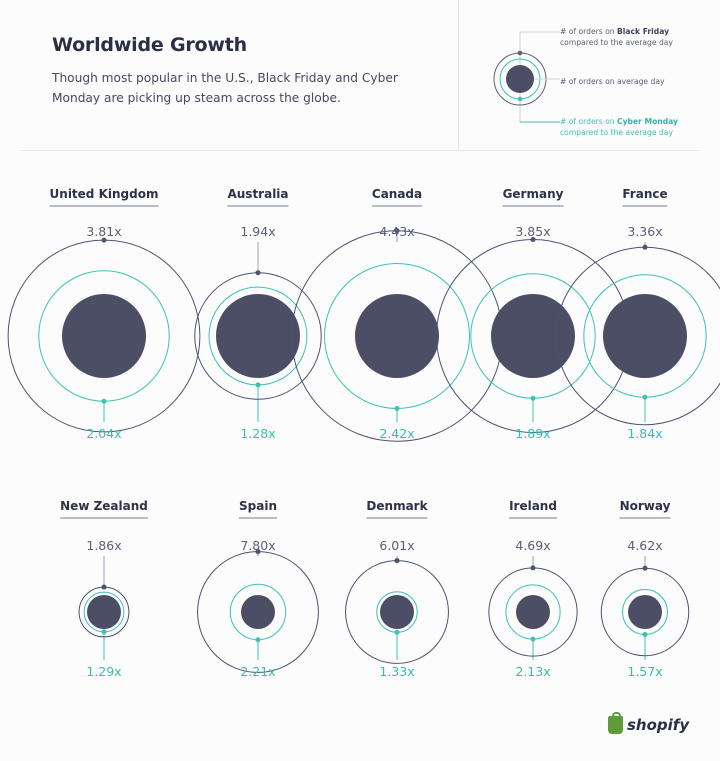  What do you see at coordinates (533, 433) in the screenshot?
I see `cyber-monday-value-germany: 1.89x` at bounding box center [533, 433].